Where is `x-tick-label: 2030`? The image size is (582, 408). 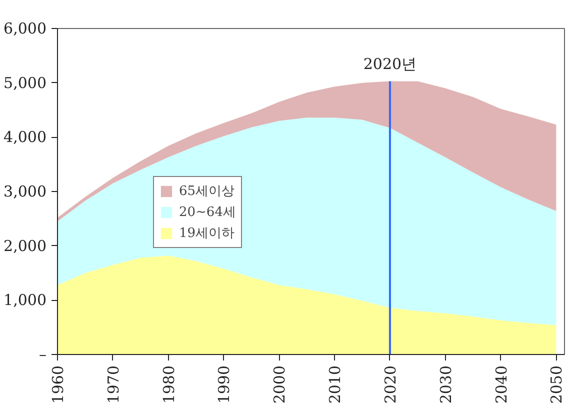 x-tick-label: 2030 is located at coordinates (445, 384).